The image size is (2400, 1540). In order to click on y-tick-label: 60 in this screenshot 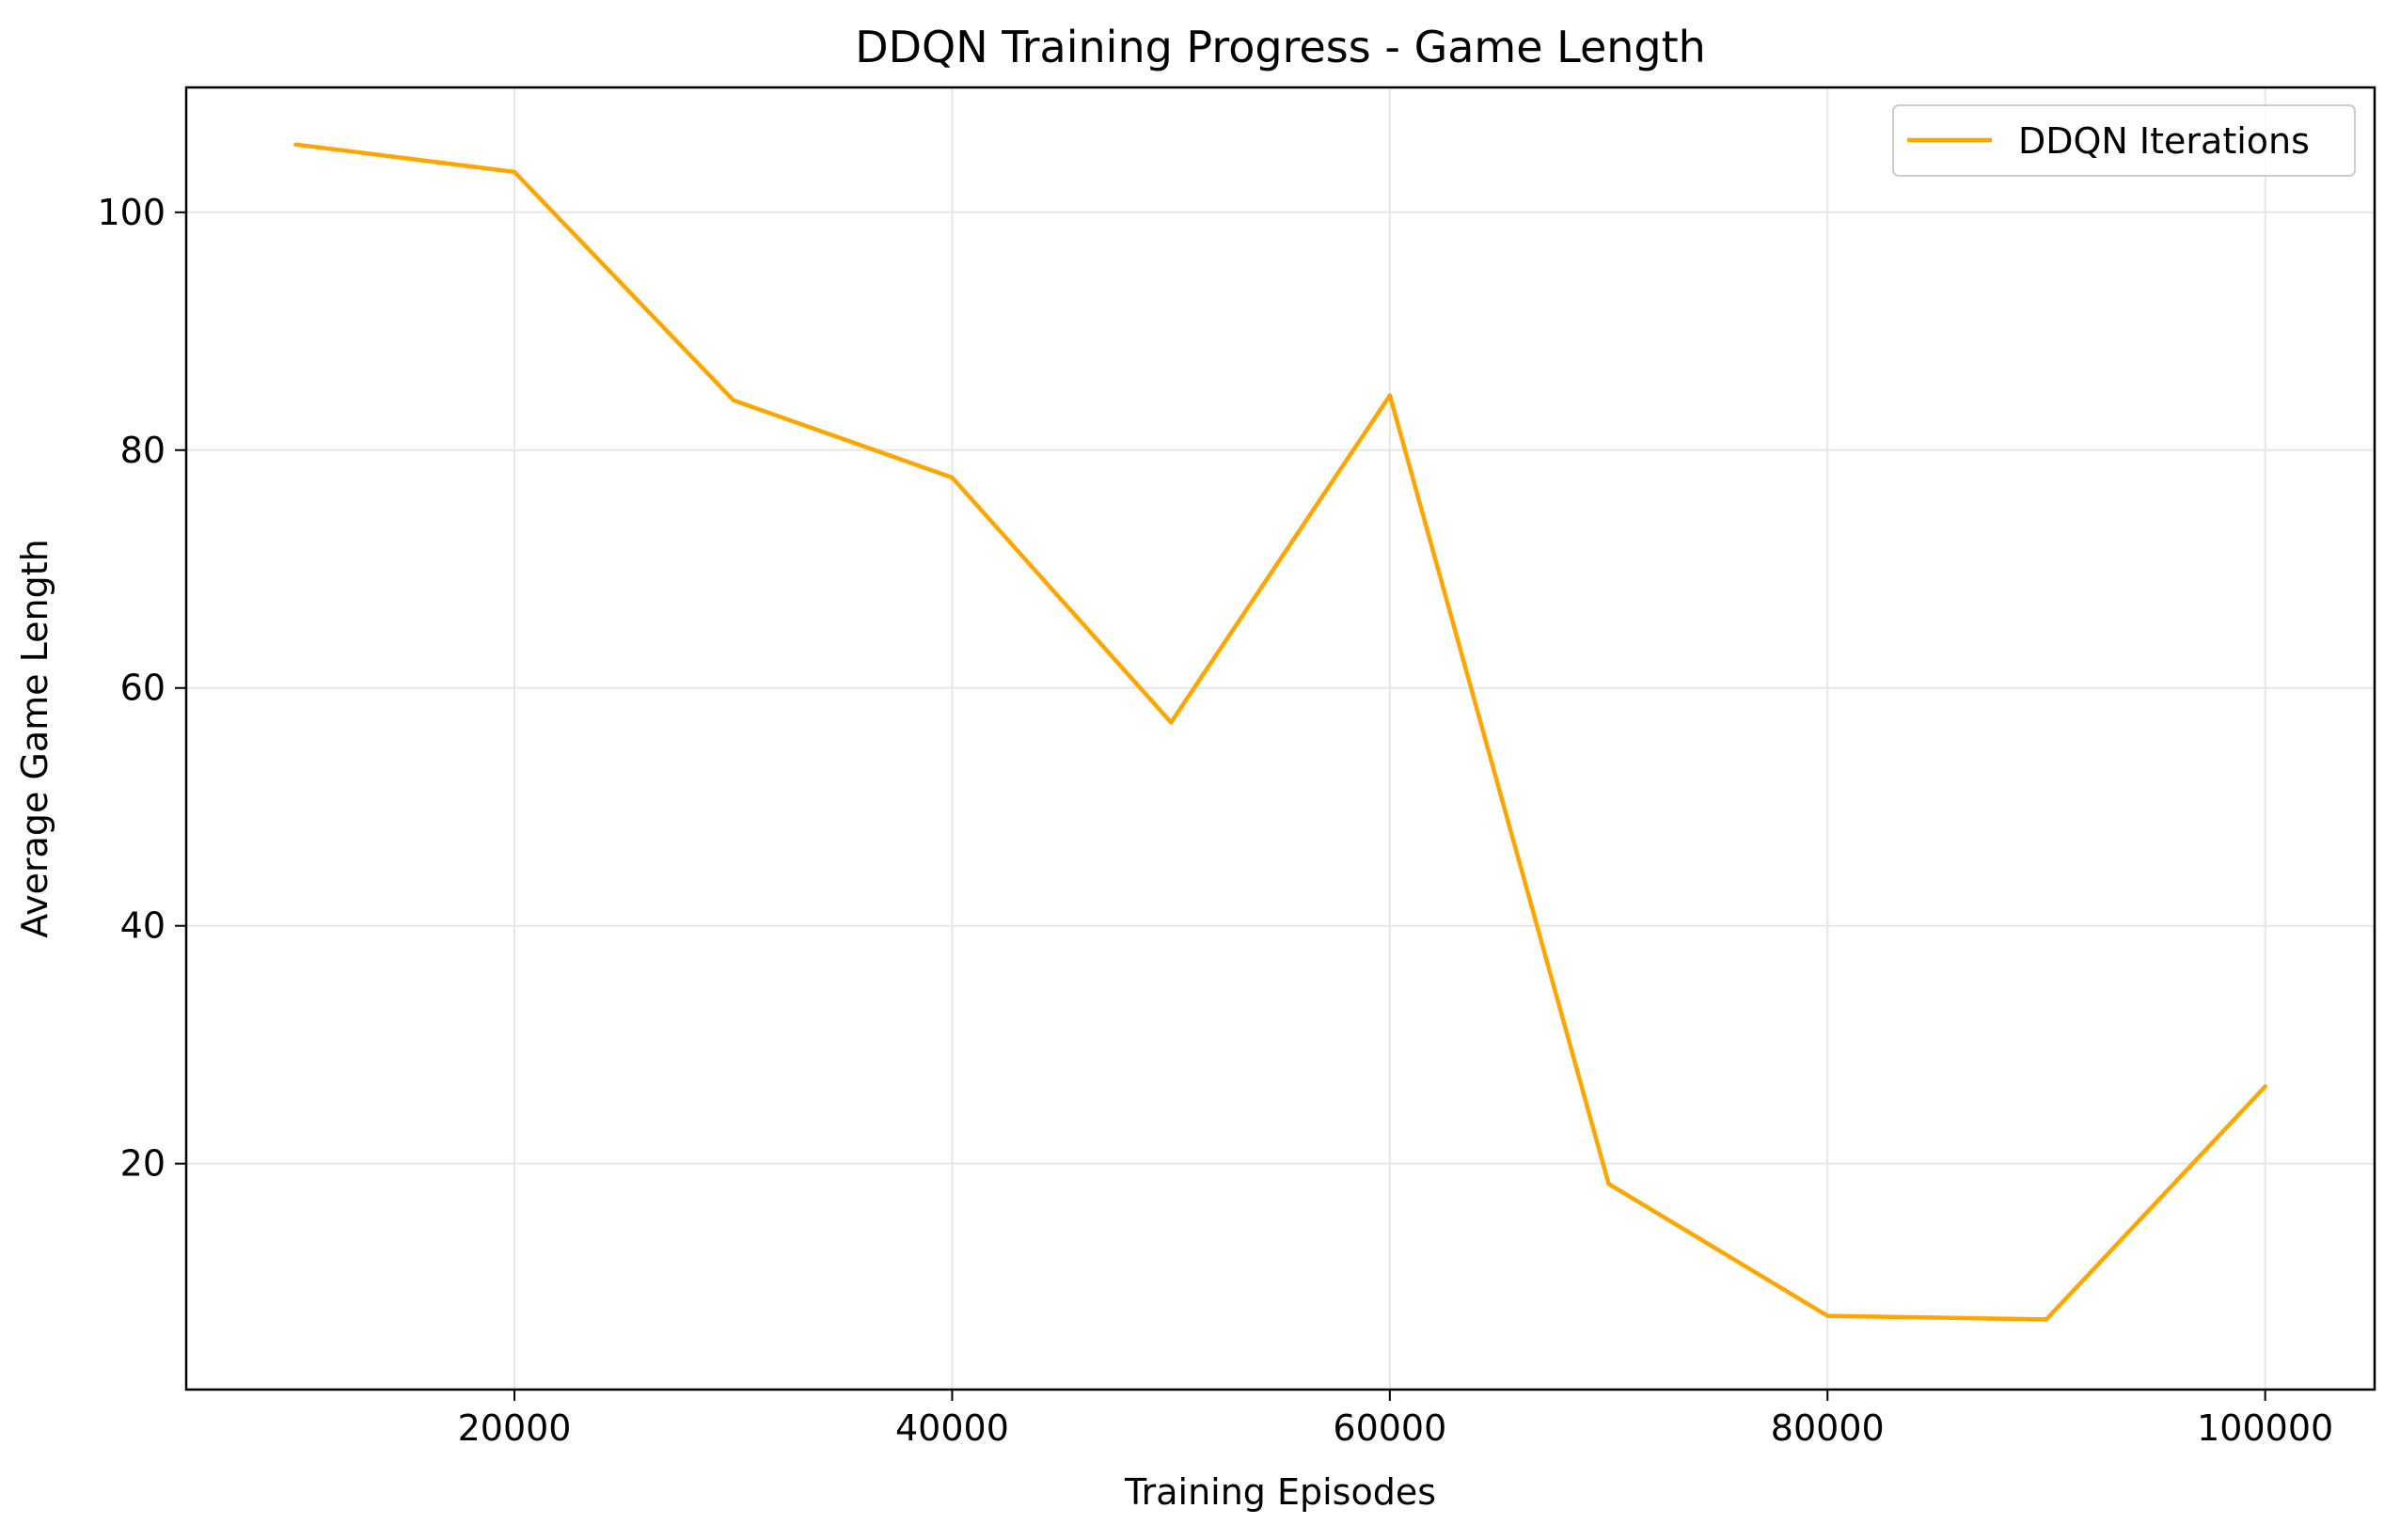, I will do `click(143, 688)`.